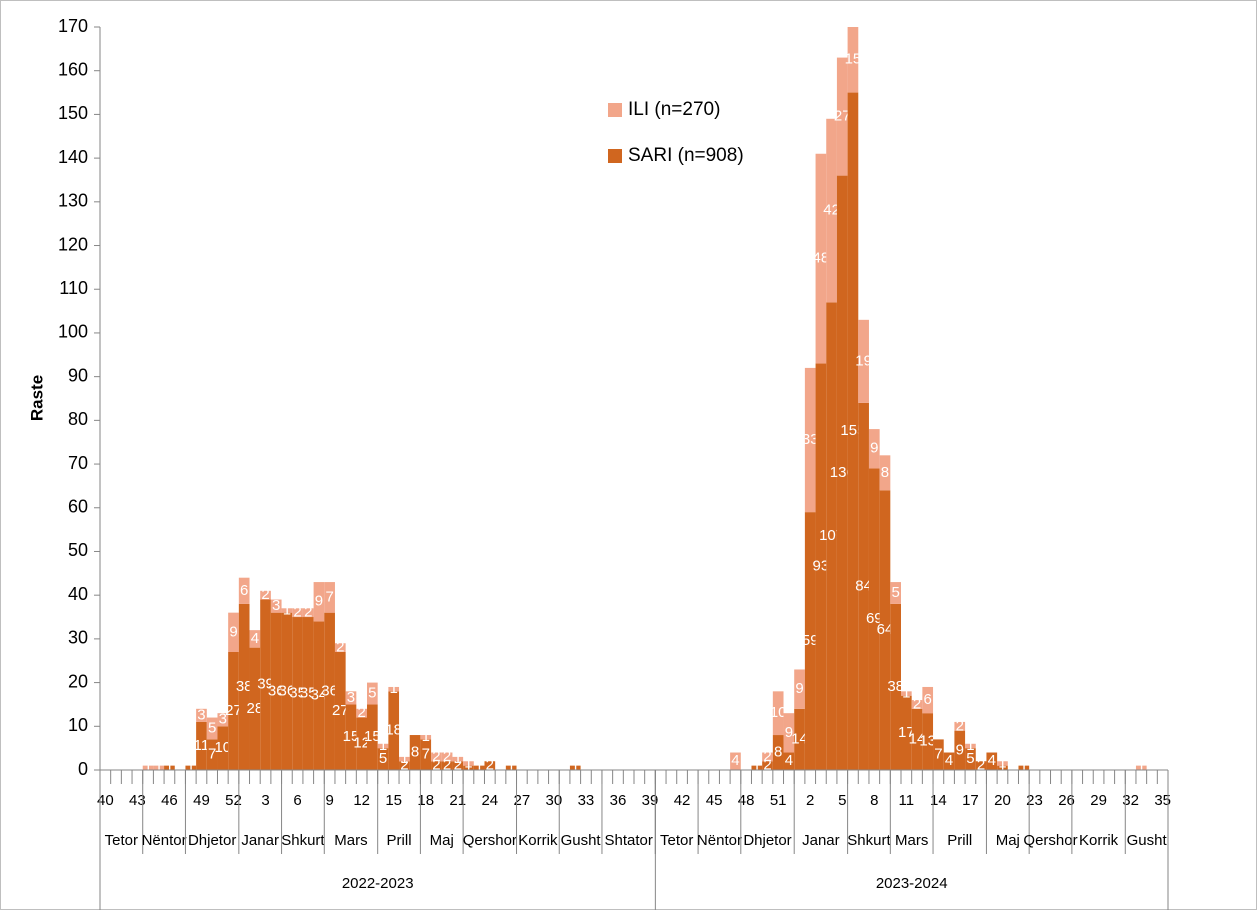  I want to click on data-label: 48, so click(821, 258).